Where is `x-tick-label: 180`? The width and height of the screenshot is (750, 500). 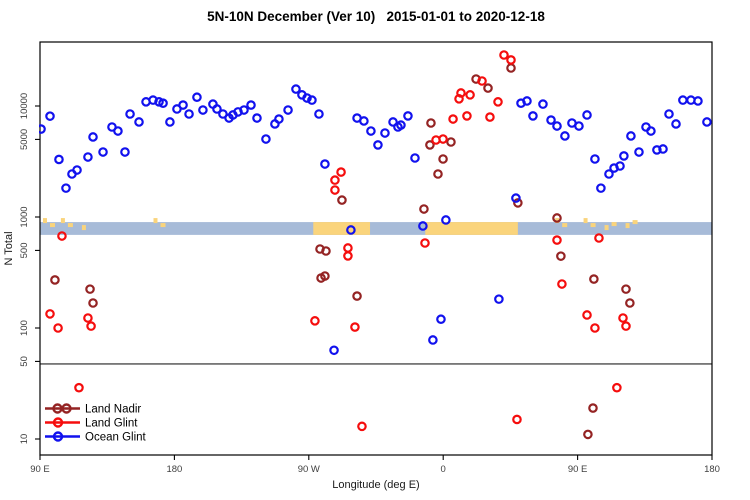 x-tick-label: 180 is located at coordinates (174, 469).